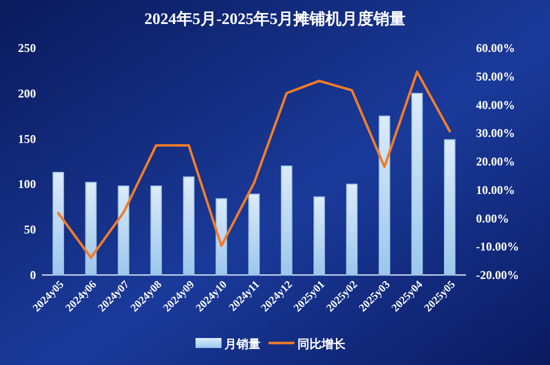  Describe the element at coordinates (27, 184) in the screenshot. I see `y-tick-label: 100` at that location.